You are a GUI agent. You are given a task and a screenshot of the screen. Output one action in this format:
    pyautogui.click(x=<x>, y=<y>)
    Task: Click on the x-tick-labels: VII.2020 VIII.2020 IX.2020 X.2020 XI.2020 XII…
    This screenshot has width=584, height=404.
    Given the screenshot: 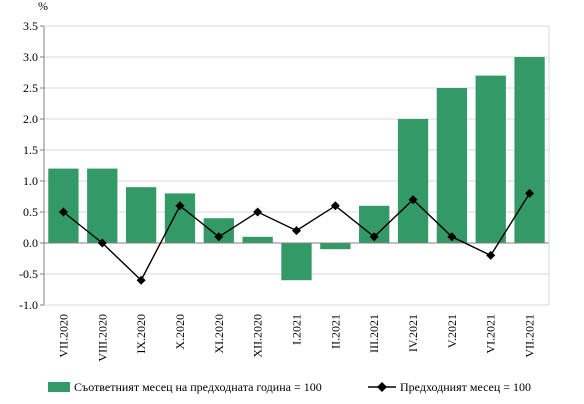 What is the action you would take?
    pyautogui.click(x=296, y=338)
    